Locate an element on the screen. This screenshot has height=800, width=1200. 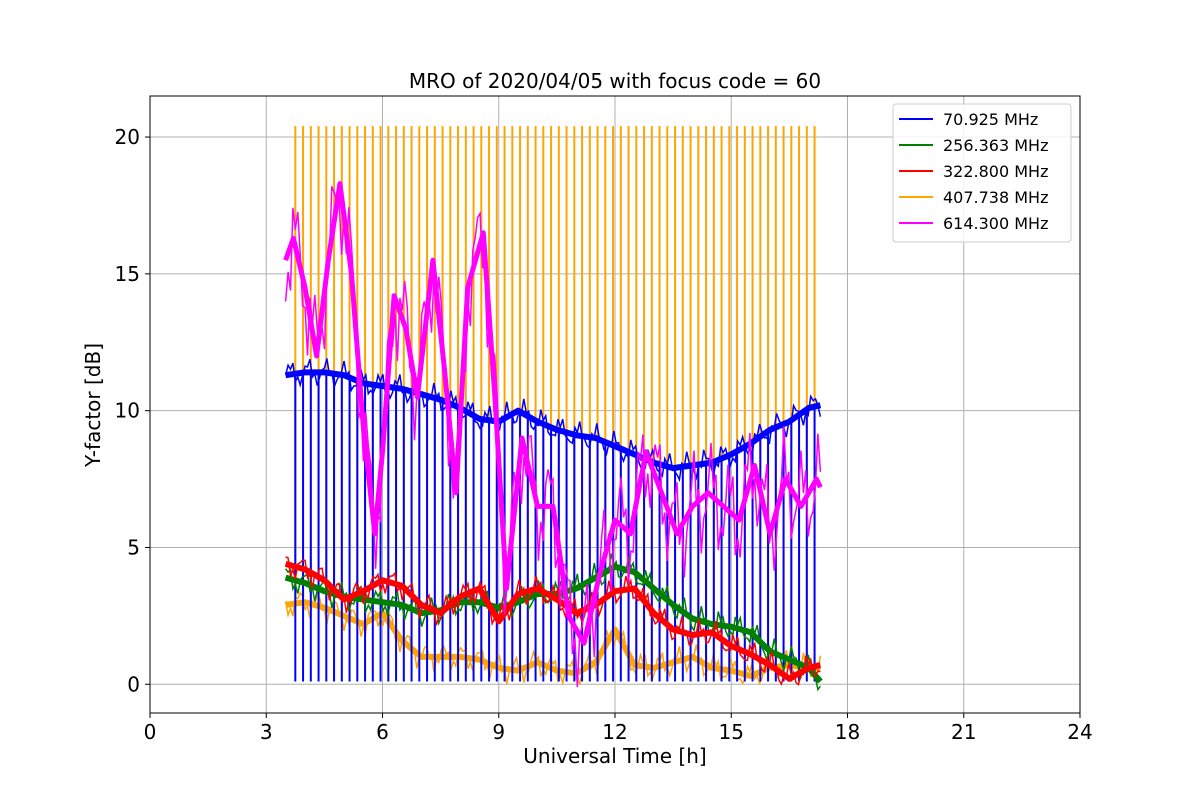
x-tick-label: 3 is located at coordinates (266, 732).